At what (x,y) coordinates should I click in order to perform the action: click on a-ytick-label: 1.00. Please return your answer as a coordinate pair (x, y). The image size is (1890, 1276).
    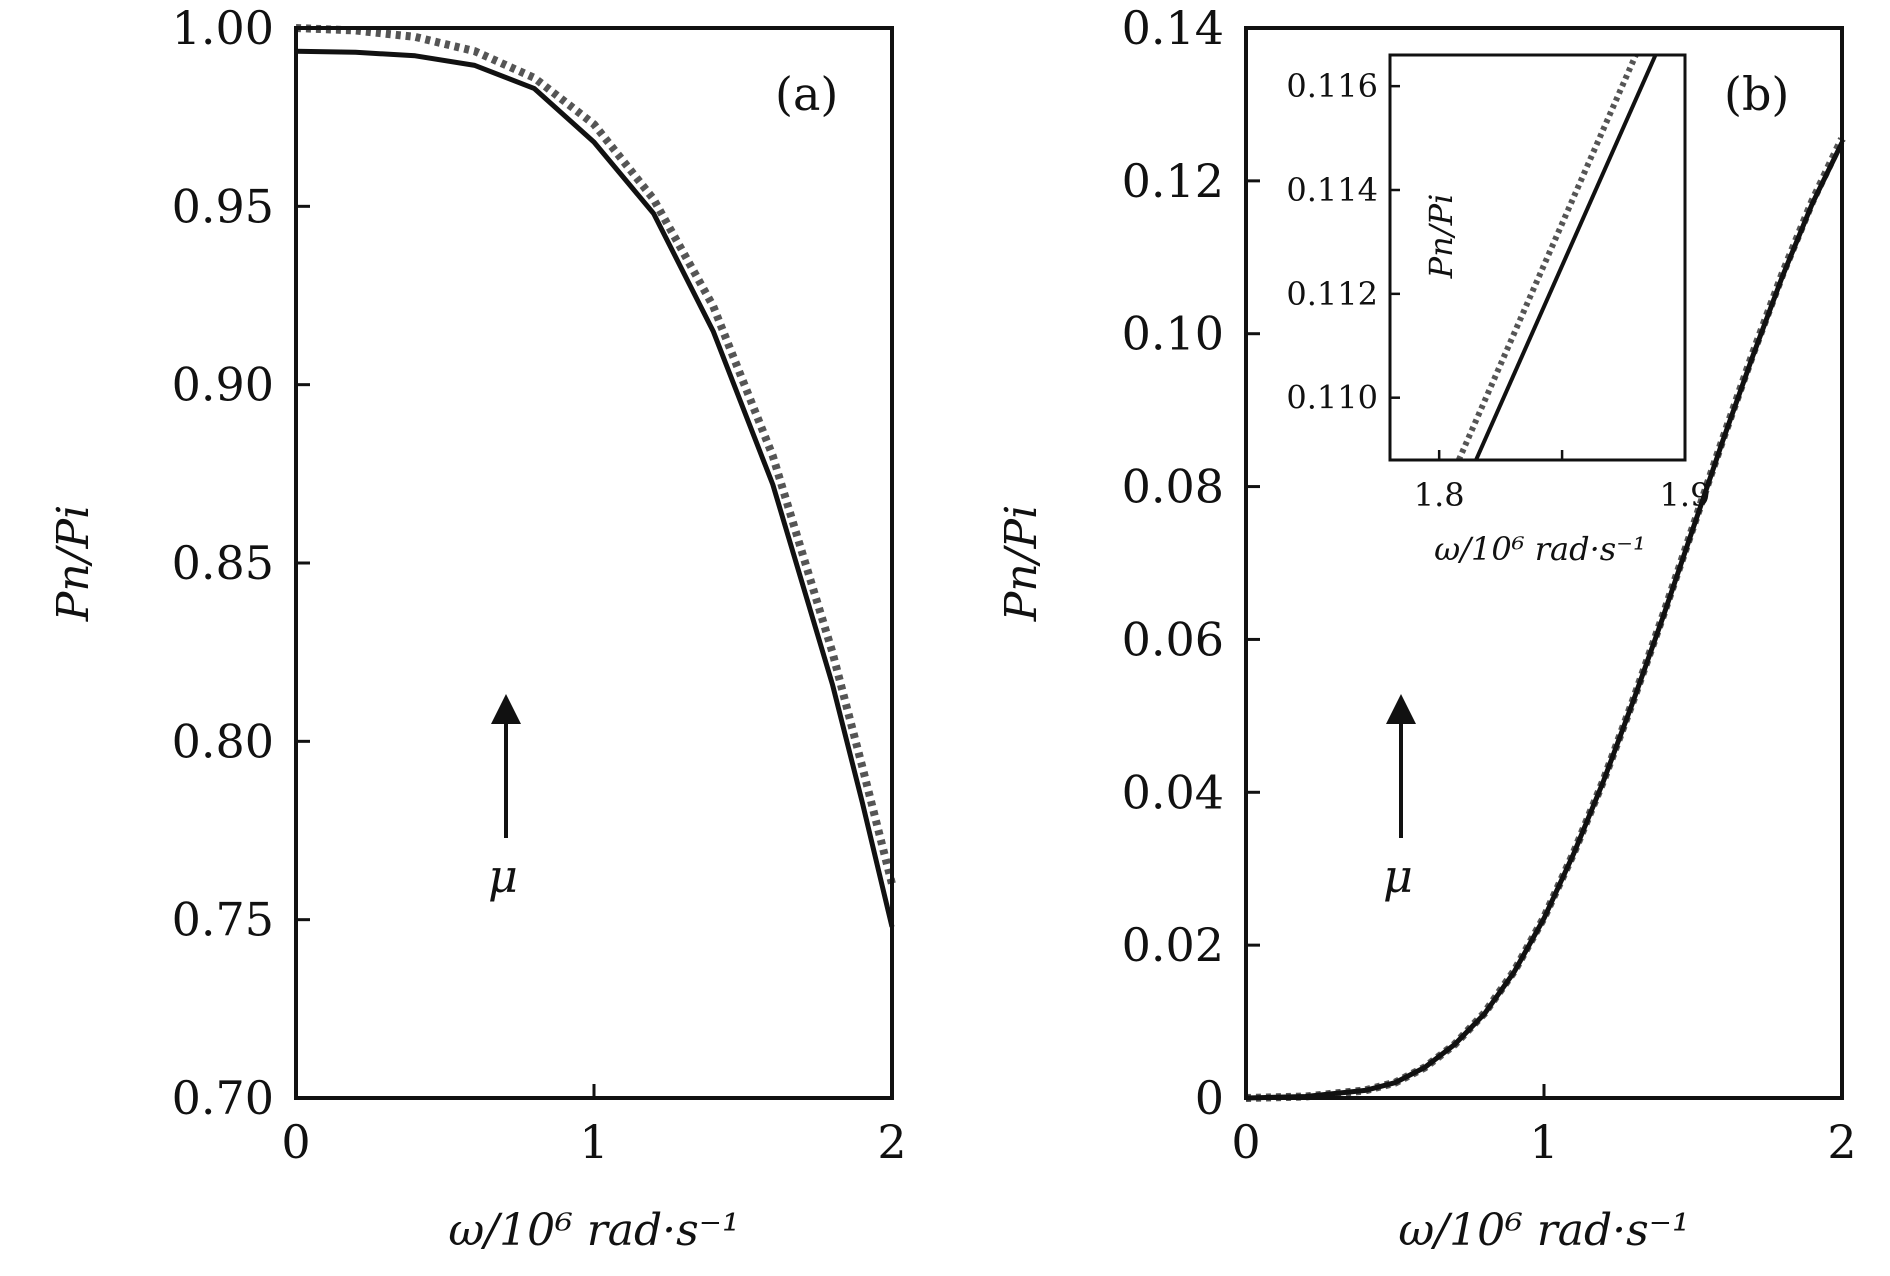
    Looking at the image, I should click on (223, 28).